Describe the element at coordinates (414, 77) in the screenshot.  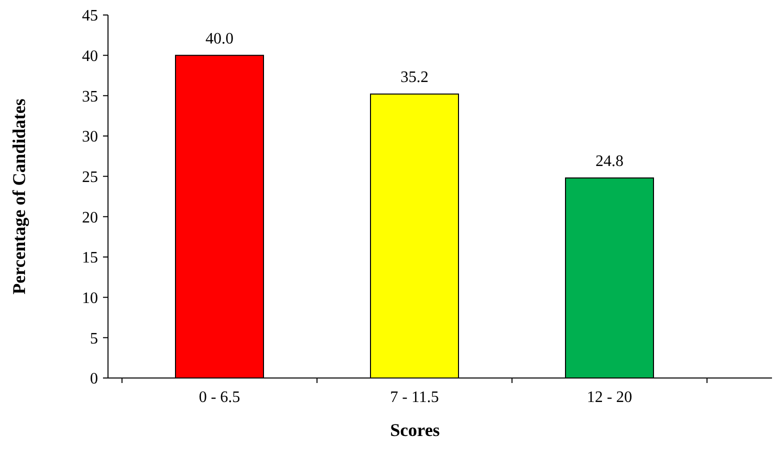
I see `data-label: 35.2` at that location.